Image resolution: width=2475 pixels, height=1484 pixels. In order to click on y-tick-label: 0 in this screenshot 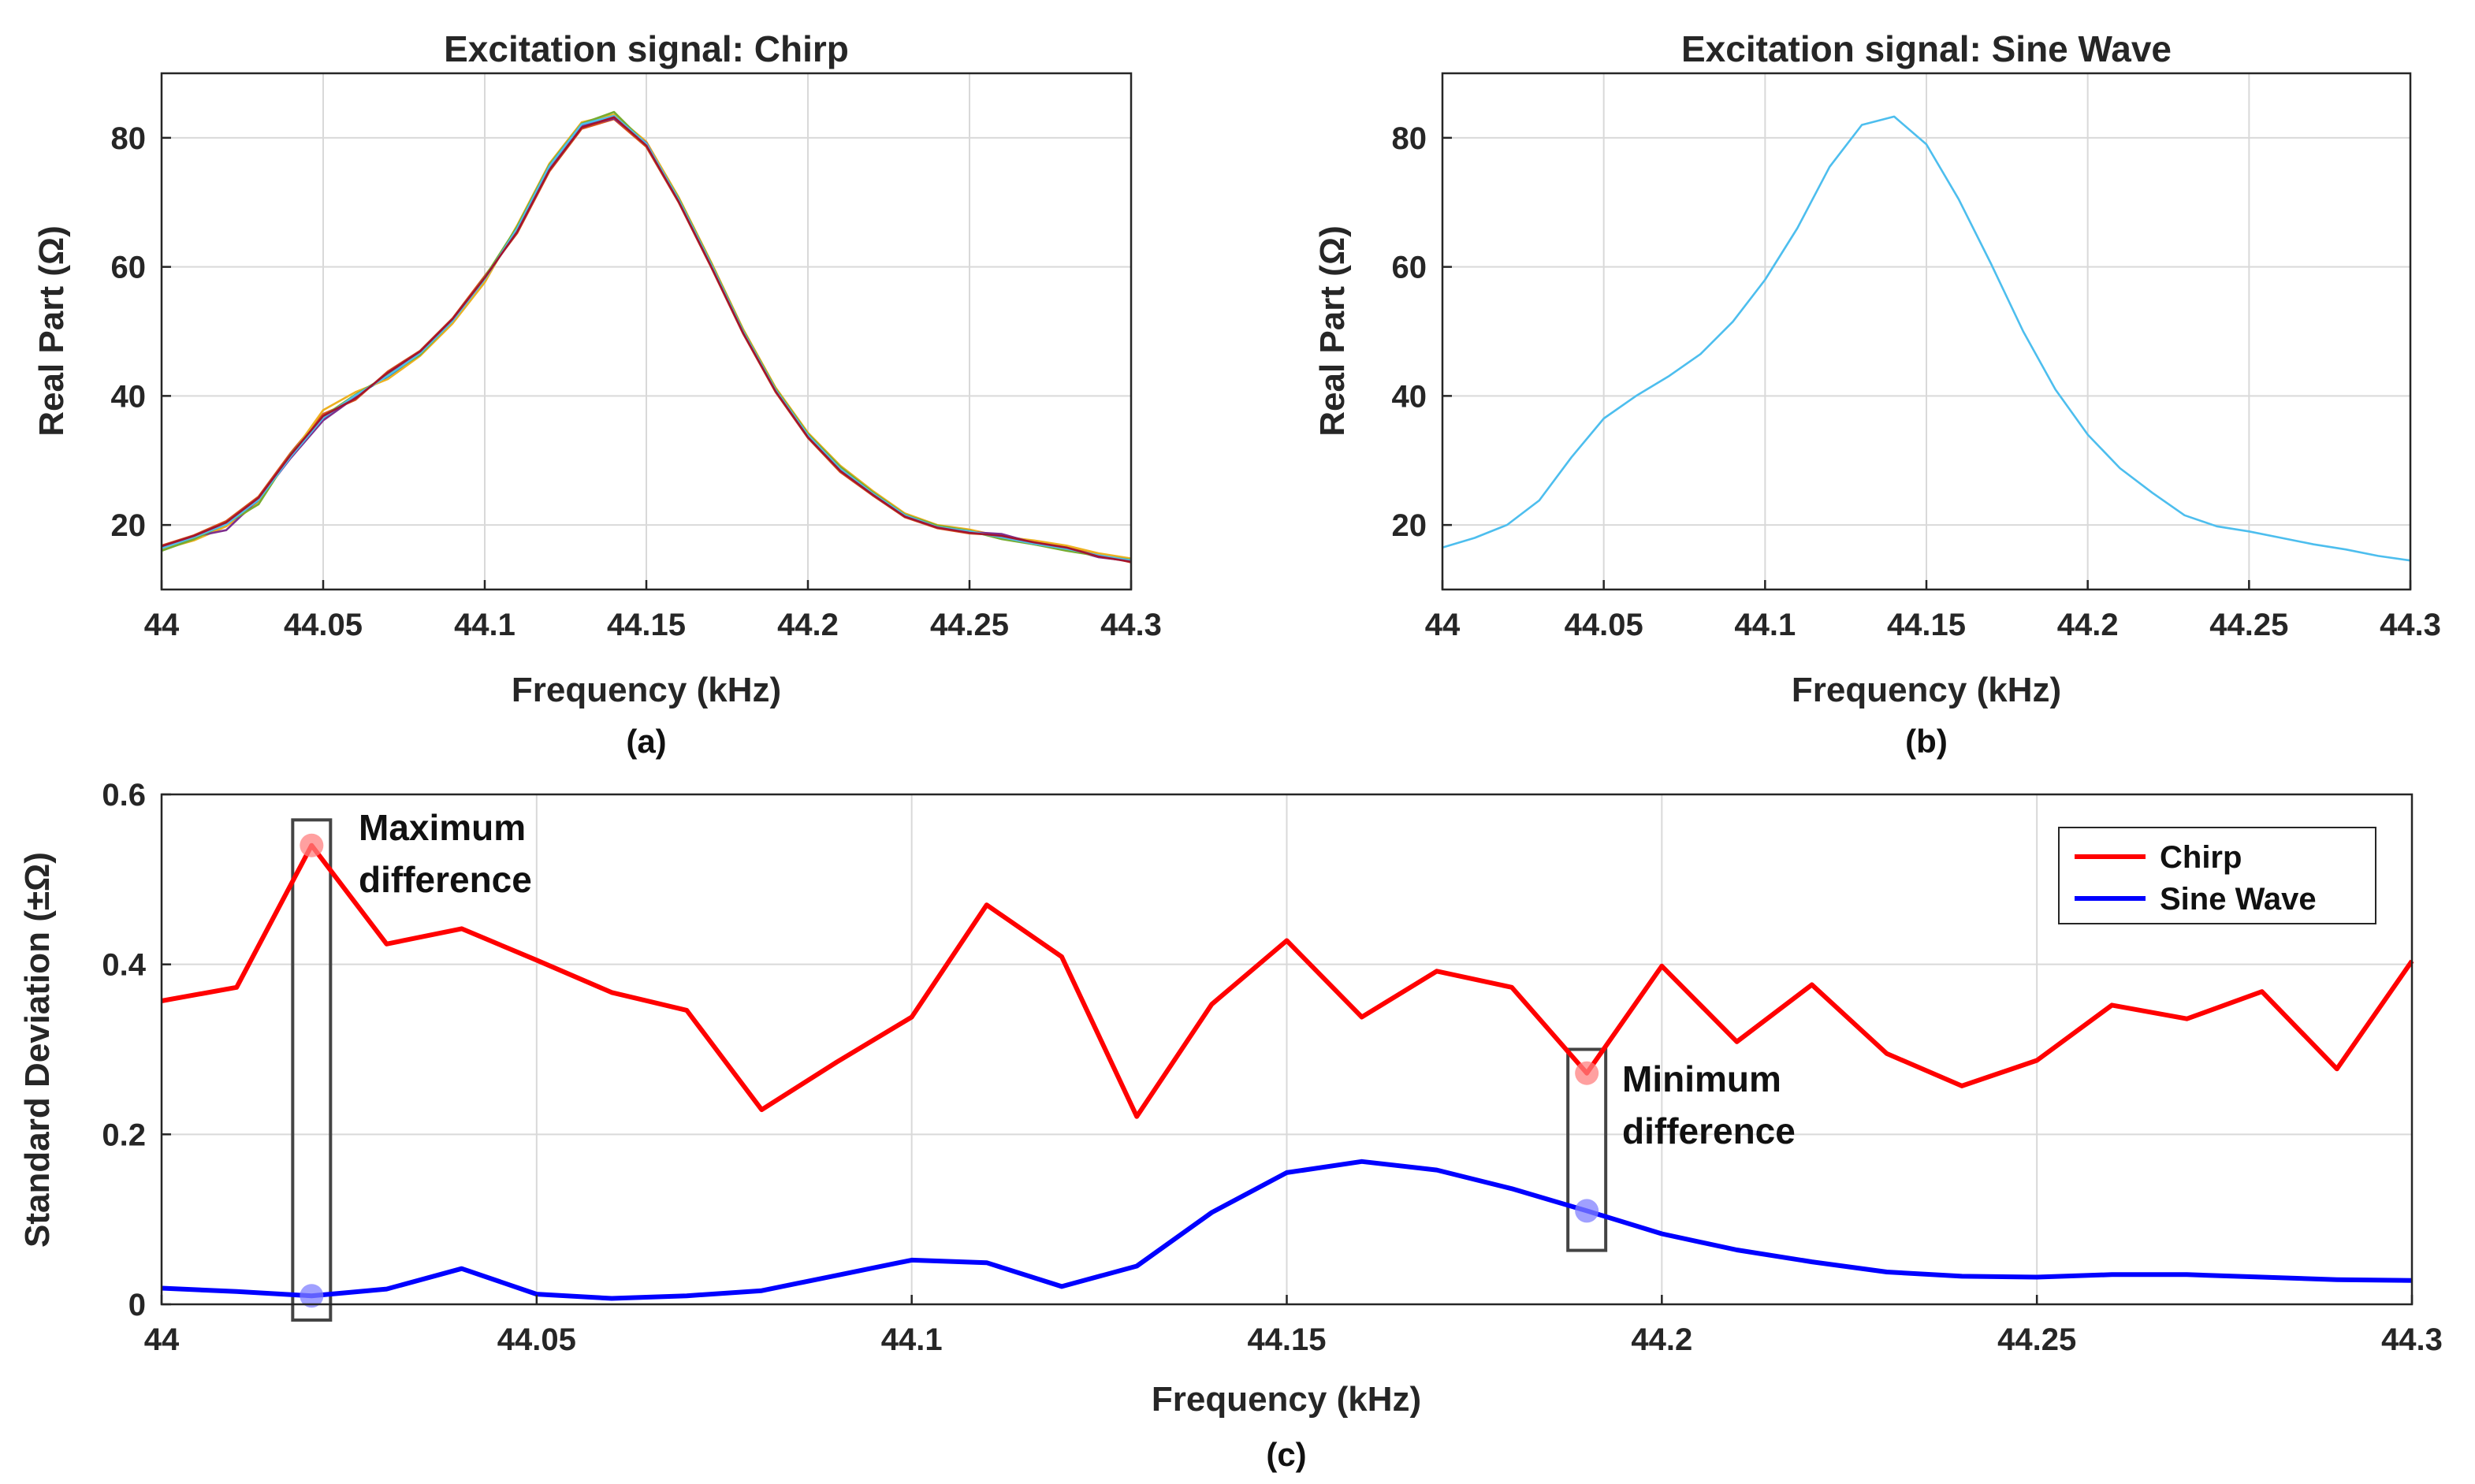, I will do `click(137, 1305)`.